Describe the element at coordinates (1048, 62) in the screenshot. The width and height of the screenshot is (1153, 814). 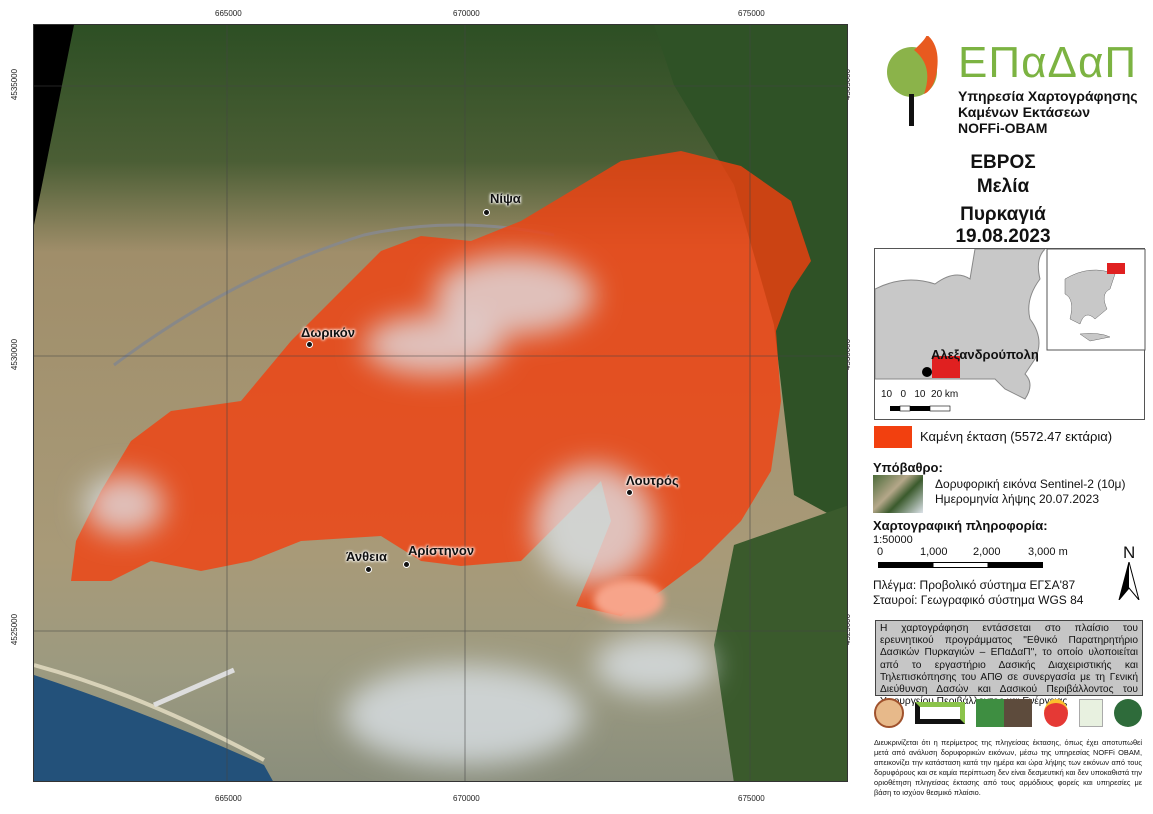
I see `logo-name: ΕΠαΔαΠ` at that location.